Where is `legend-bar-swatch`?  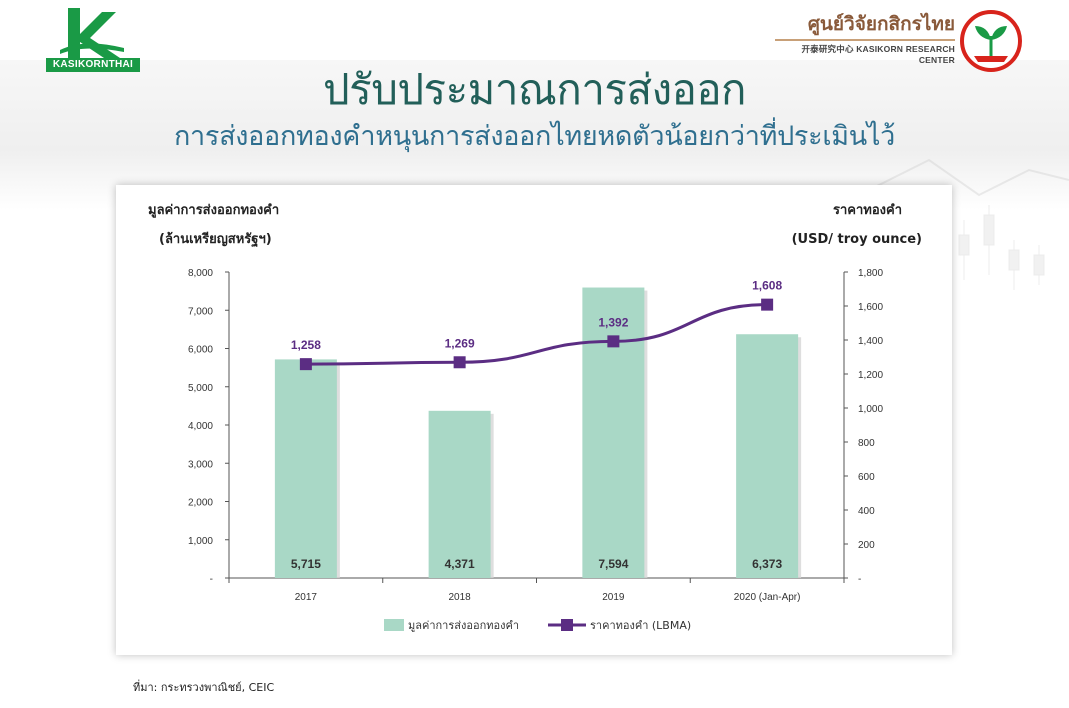
legend-bar-swatch is located at coordinates (394, 625).